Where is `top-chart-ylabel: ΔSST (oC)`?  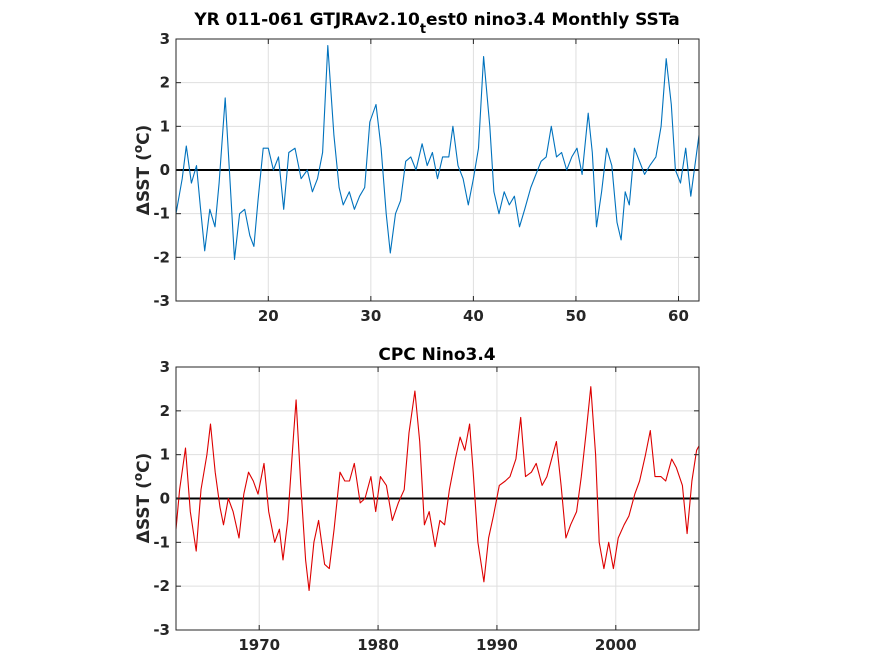 top-chart-ylabel: ΔSST (oC) is located at coordinates (142, 170).